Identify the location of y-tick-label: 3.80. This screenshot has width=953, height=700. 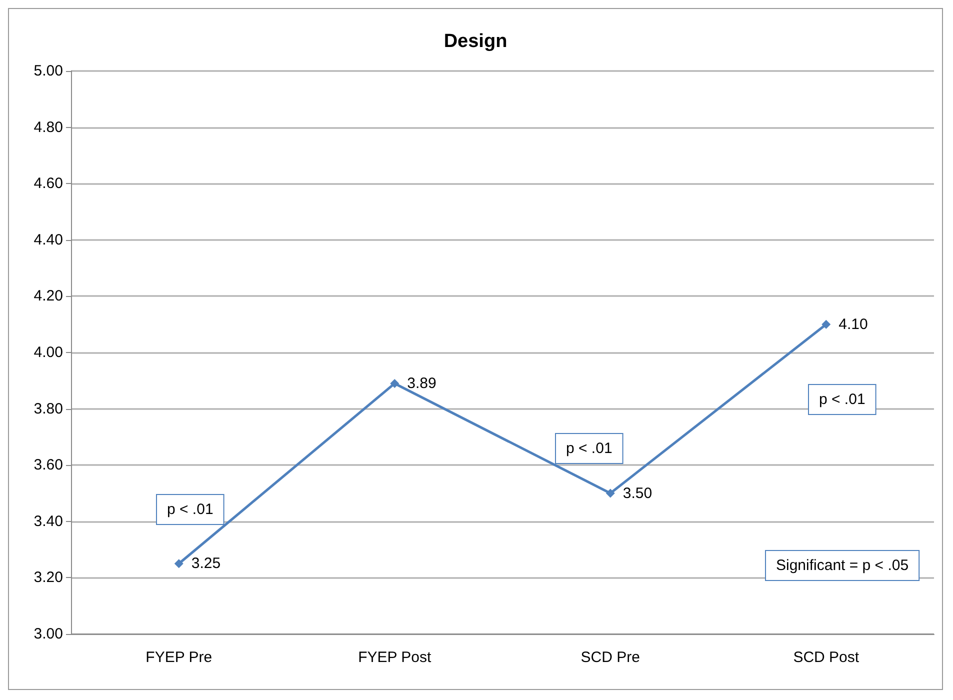
(48, 409).